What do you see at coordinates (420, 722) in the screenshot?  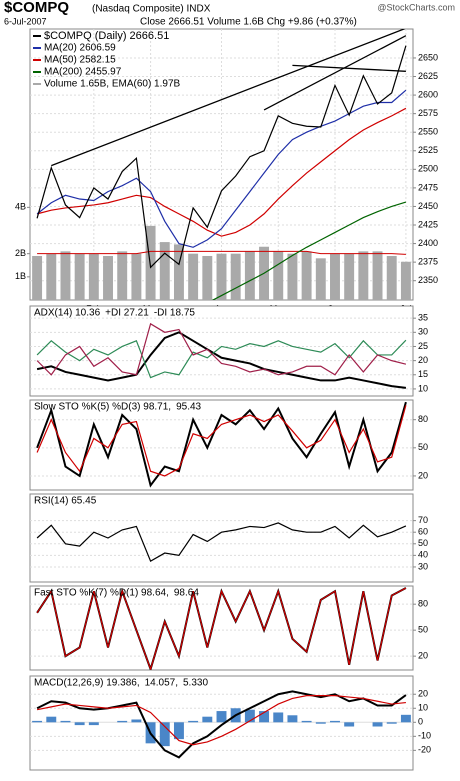 I see `y-tick-label: 0` at bounding box center [420, 722].